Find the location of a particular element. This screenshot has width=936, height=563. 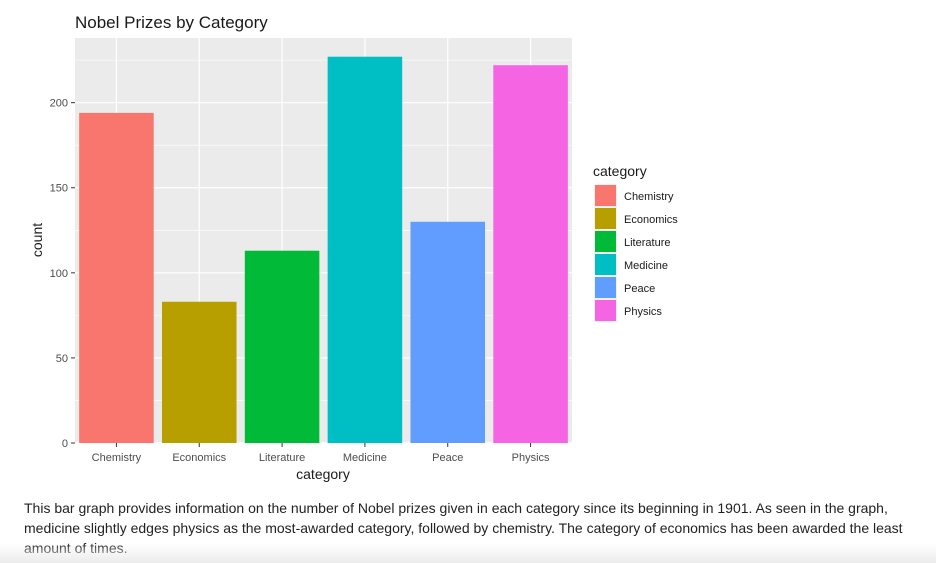

x-tick-label: Physics is located at coordinates (531, 458).